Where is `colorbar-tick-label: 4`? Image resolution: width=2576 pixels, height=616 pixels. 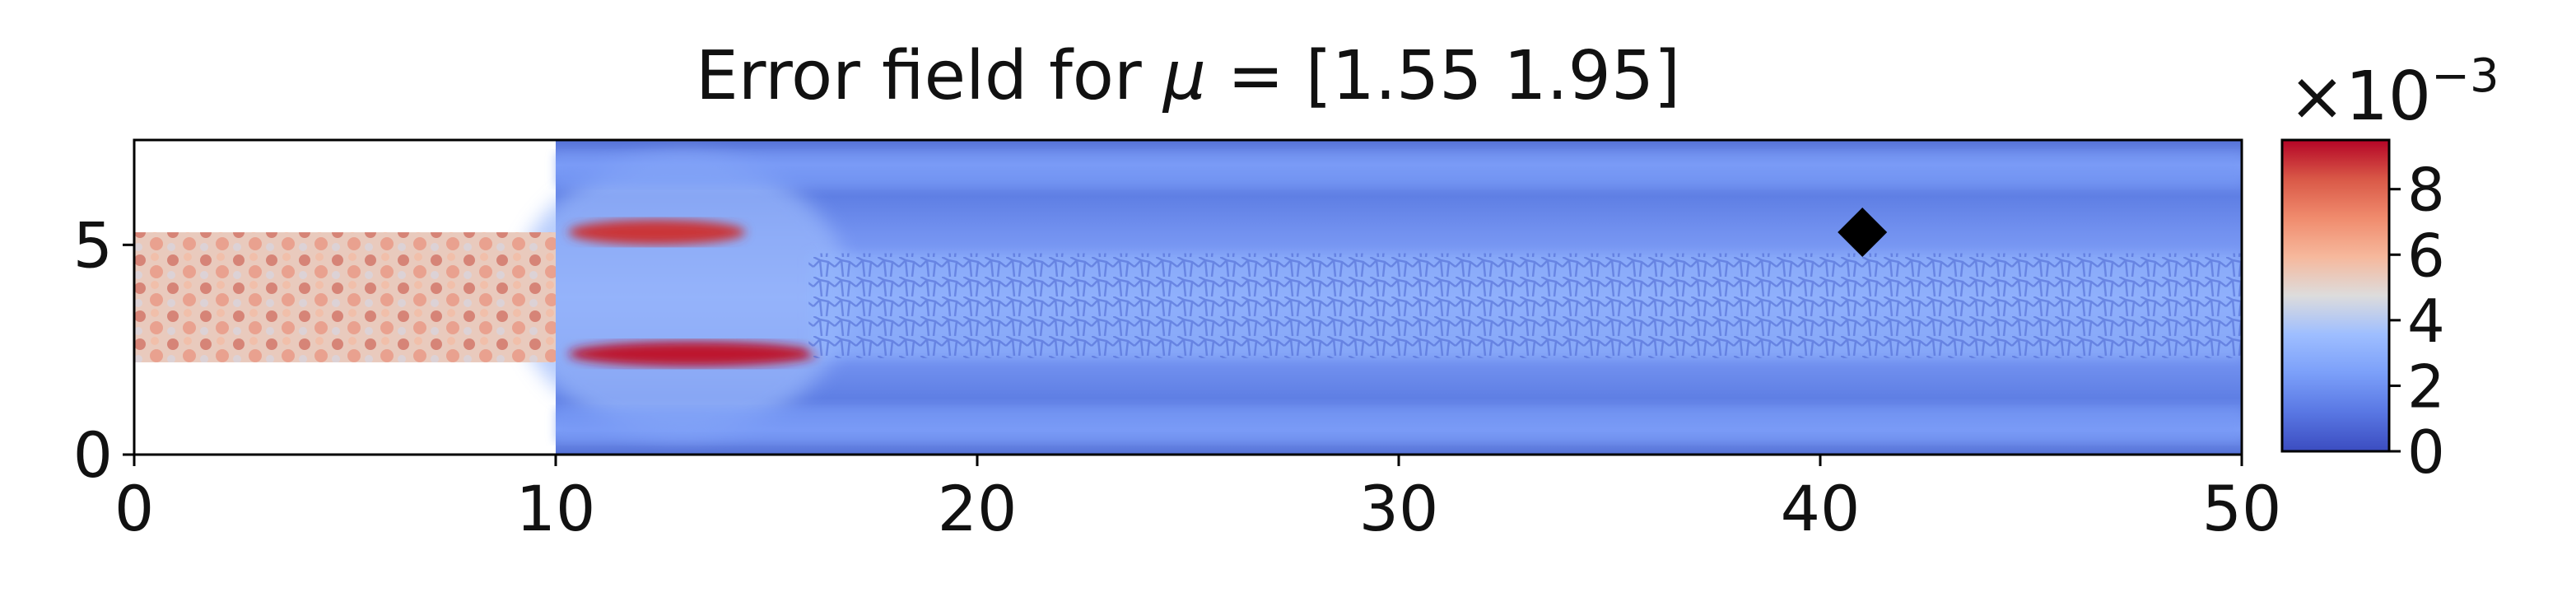 colorbar-tick-label: 4 is located at coordinates (2426, 321).